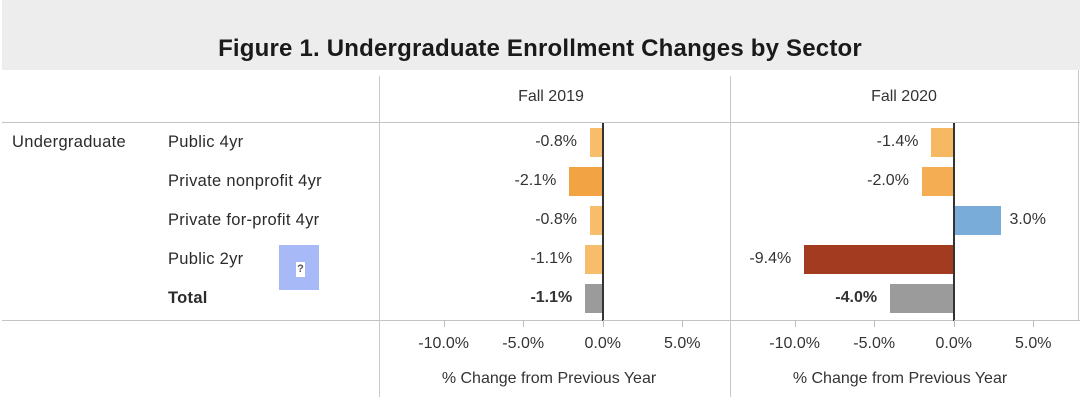  Describe the element at coordinates (856, 297) in the screenshot. I see `data-label-fall-2020: -4.0%` at that location.